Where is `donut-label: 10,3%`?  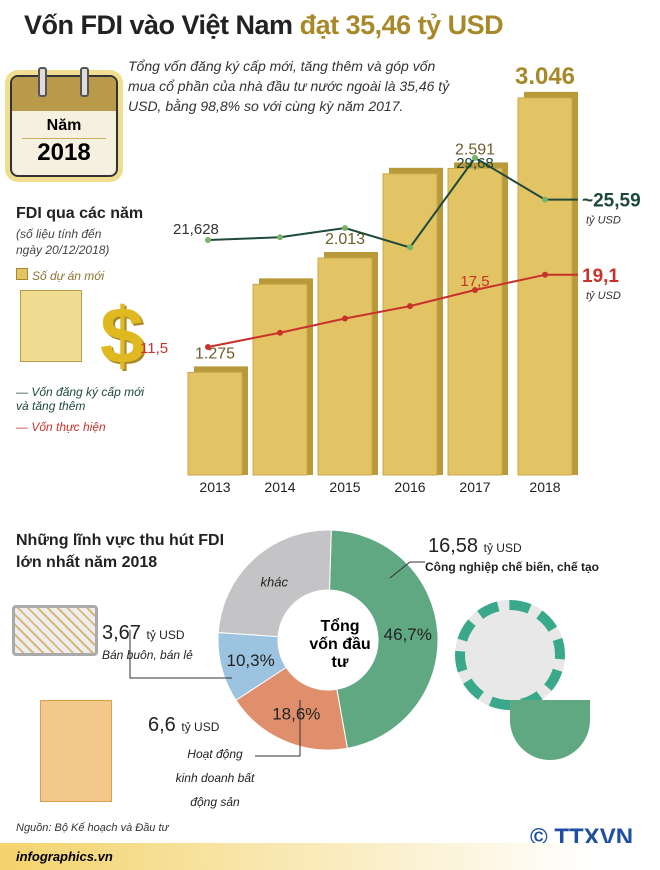
donut-label: 10,3% is located at coordinates (251, 660).